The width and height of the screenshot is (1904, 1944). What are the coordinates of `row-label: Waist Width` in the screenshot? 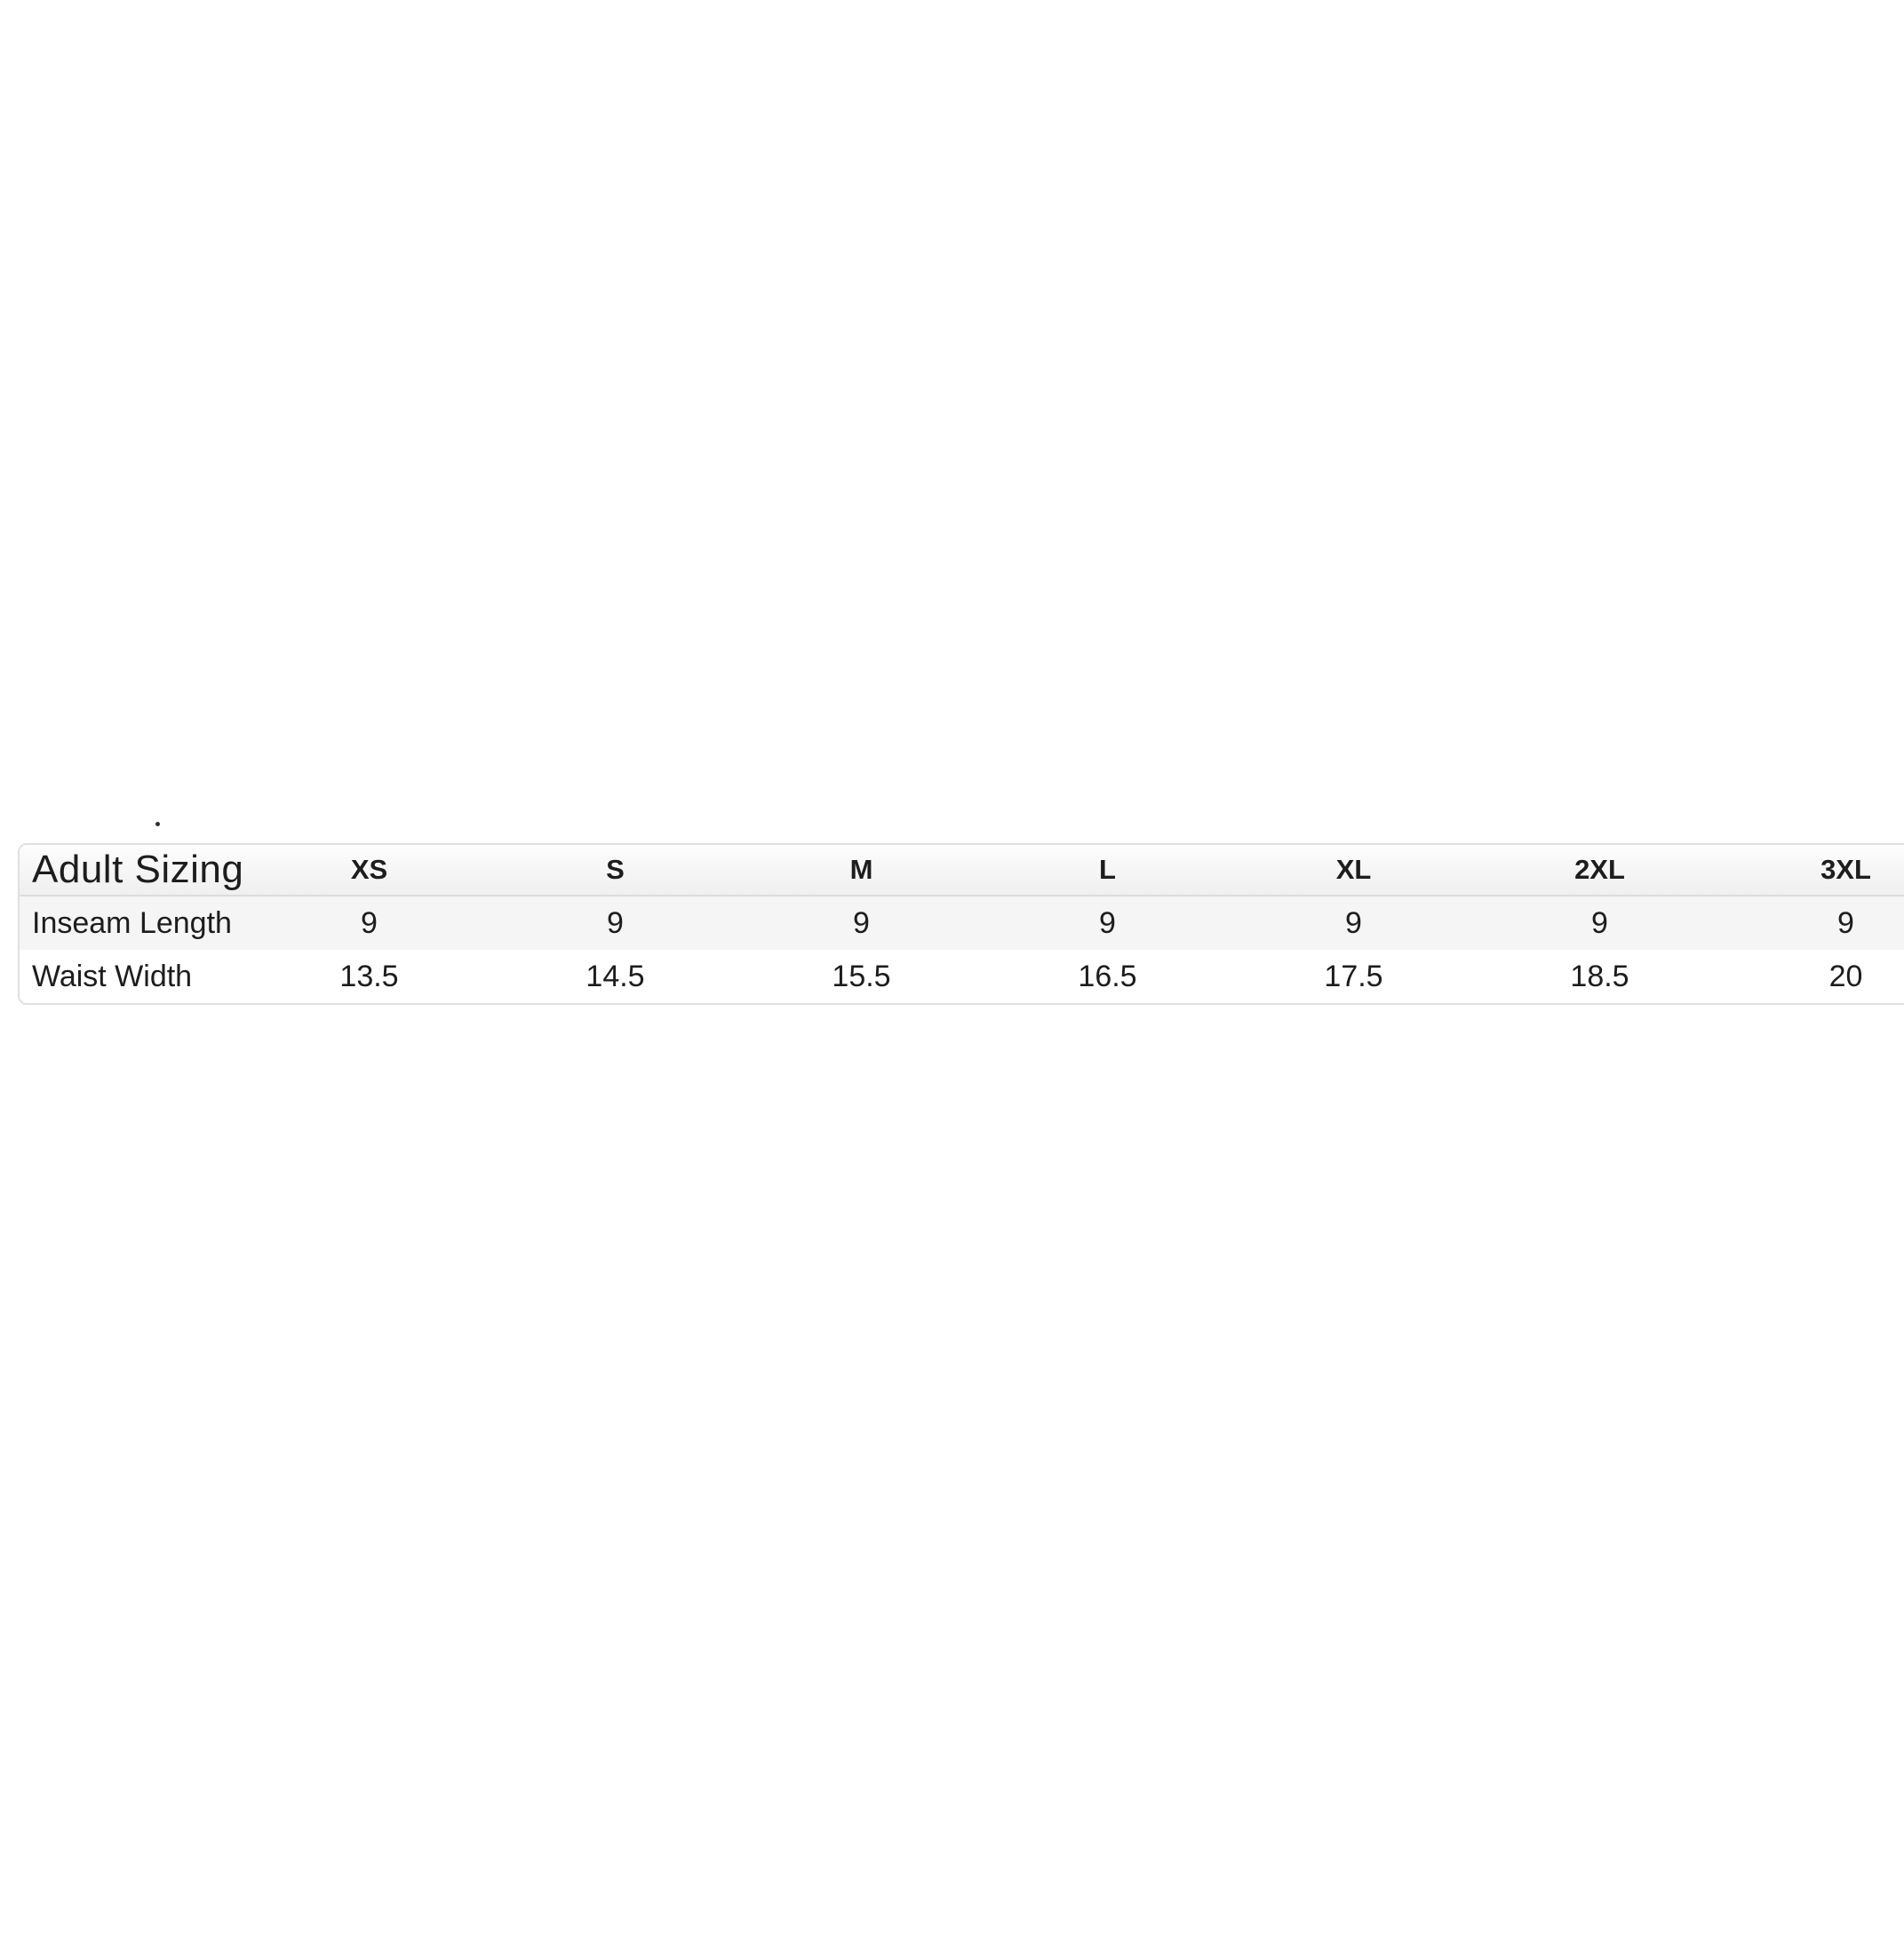 It's located at (112, 976).